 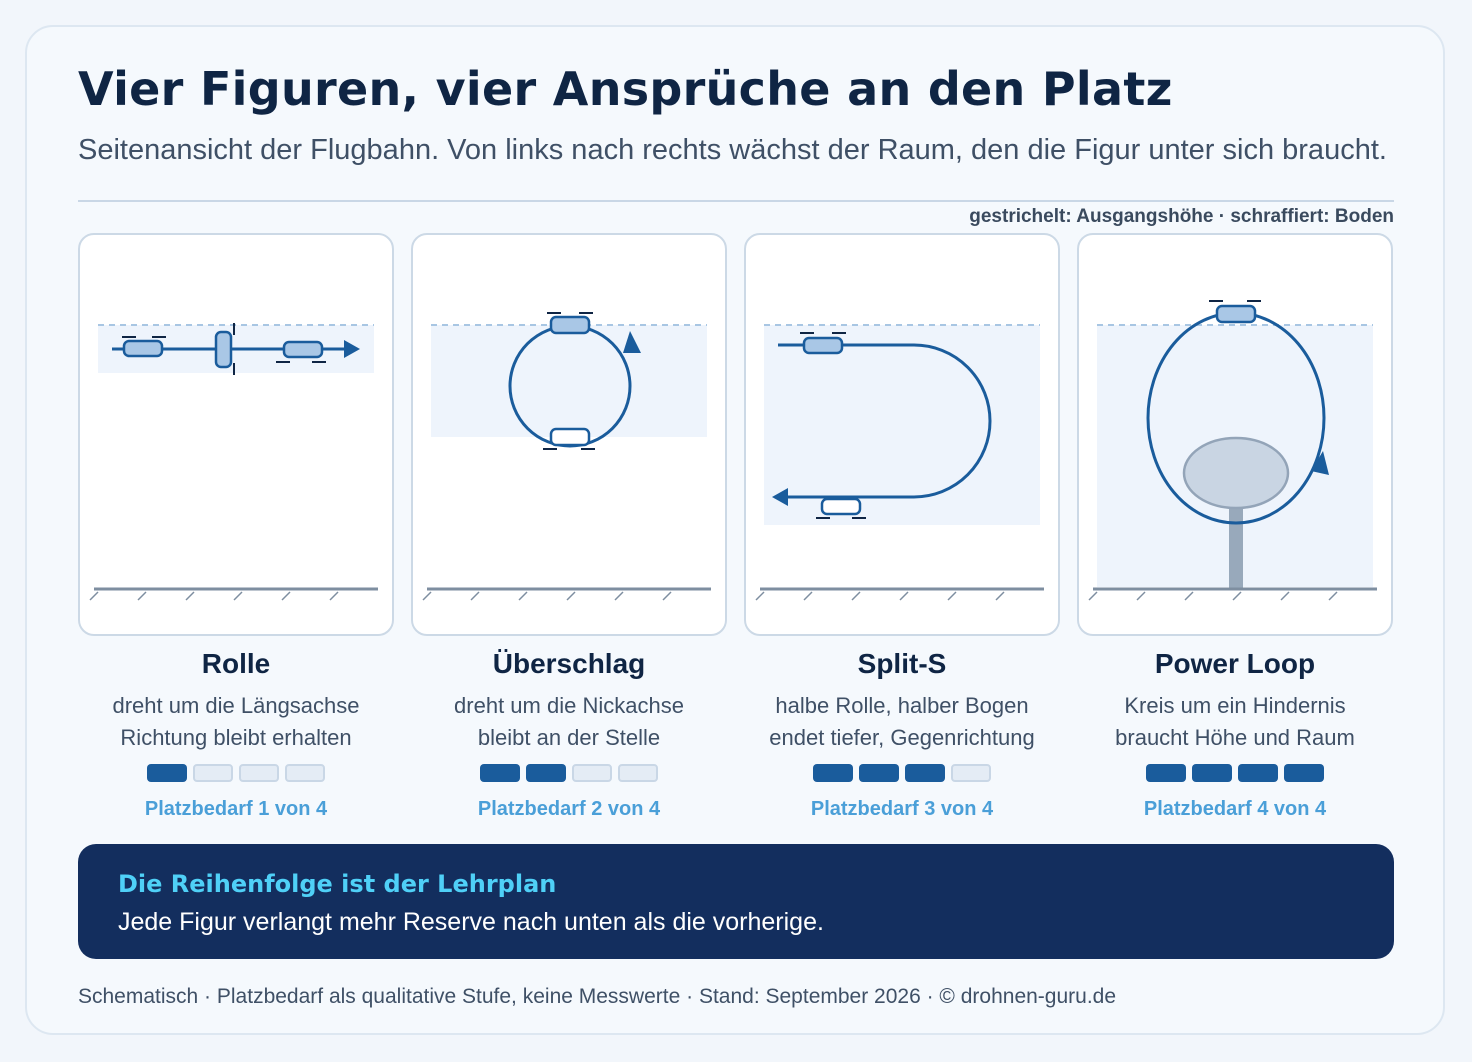 What do you see at coordinates (902, 809) in the screenshot?
I see `level-text: Platzbedarf 3 von 4` at bounding box center [902, 809].